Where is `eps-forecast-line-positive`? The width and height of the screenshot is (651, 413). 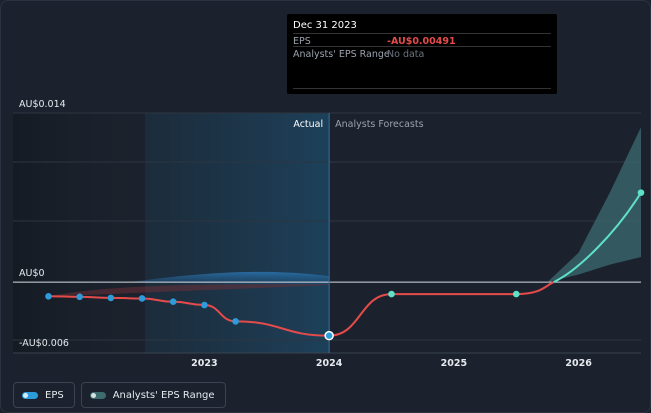
eps-forecast-line-positive is located at coordinates (597, 237).